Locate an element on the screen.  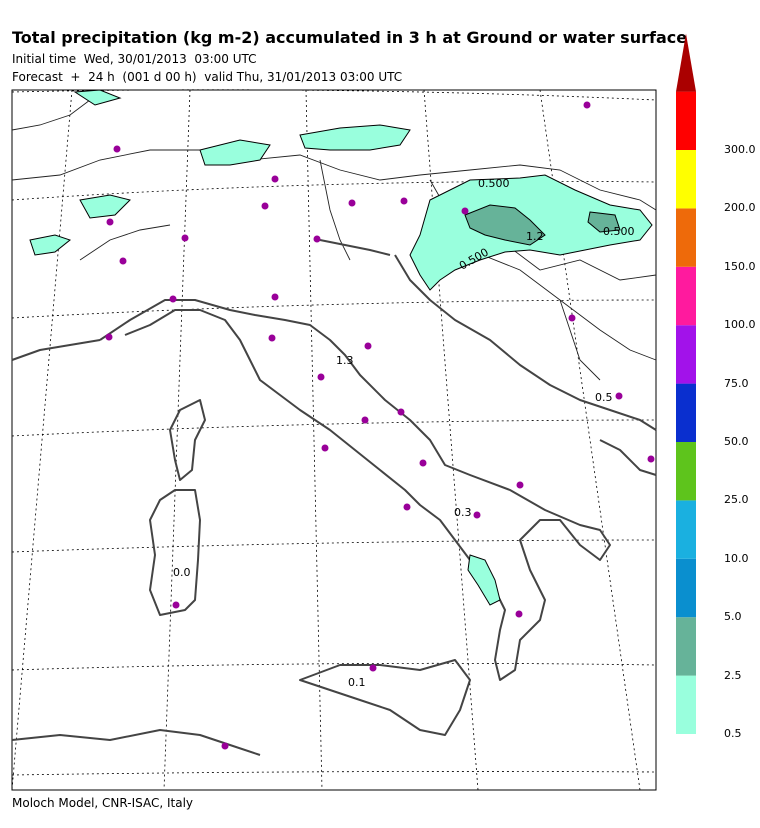
color-scale-label: 25.0 is located at coordinates (736, 500).